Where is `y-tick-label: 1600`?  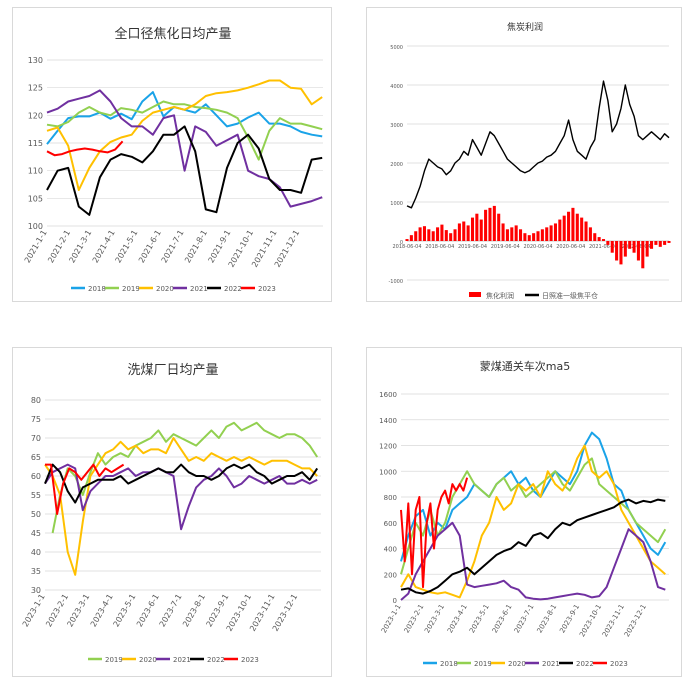
y-tick-label: 1600 is located at coordinates (388, 395).